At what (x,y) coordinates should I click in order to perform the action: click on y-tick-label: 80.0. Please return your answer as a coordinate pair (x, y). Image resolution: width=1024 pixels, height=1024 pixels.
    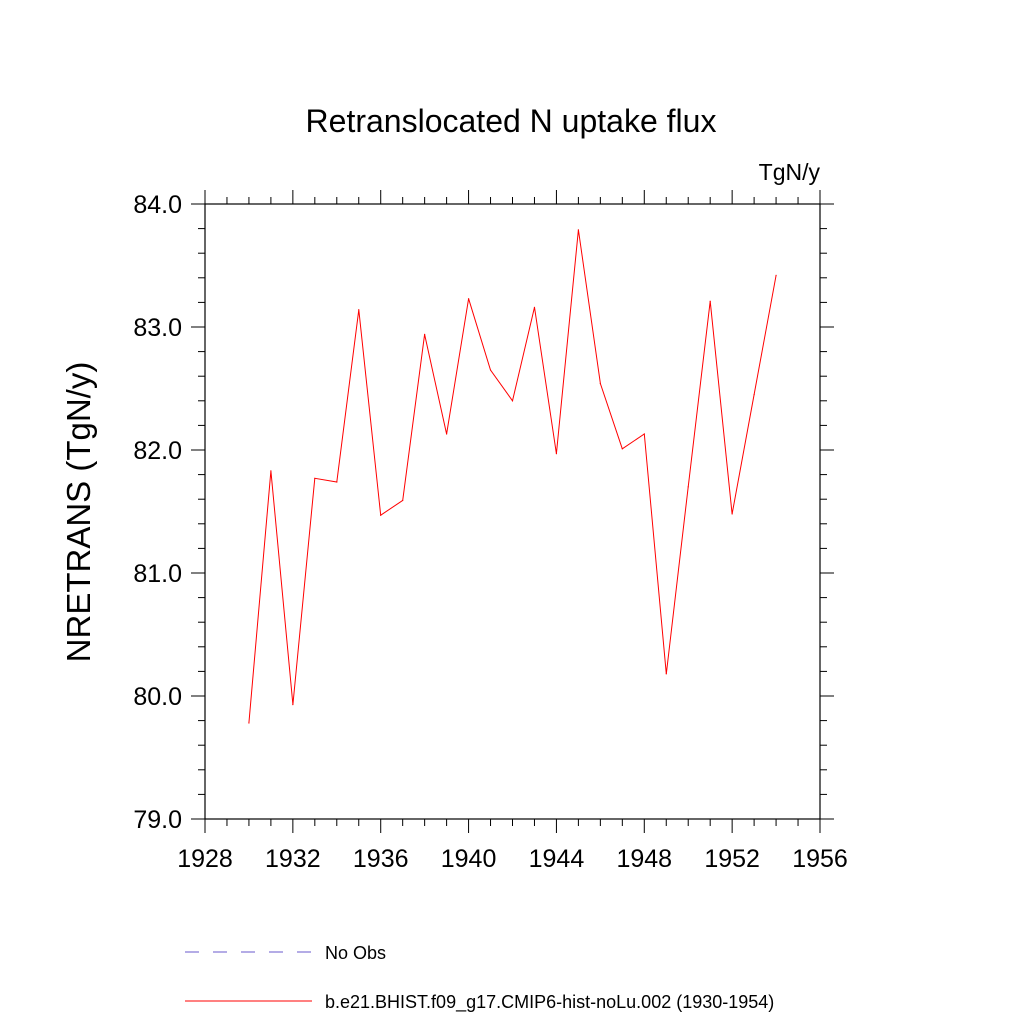
    Looking at the image, I should click on (157, 697).